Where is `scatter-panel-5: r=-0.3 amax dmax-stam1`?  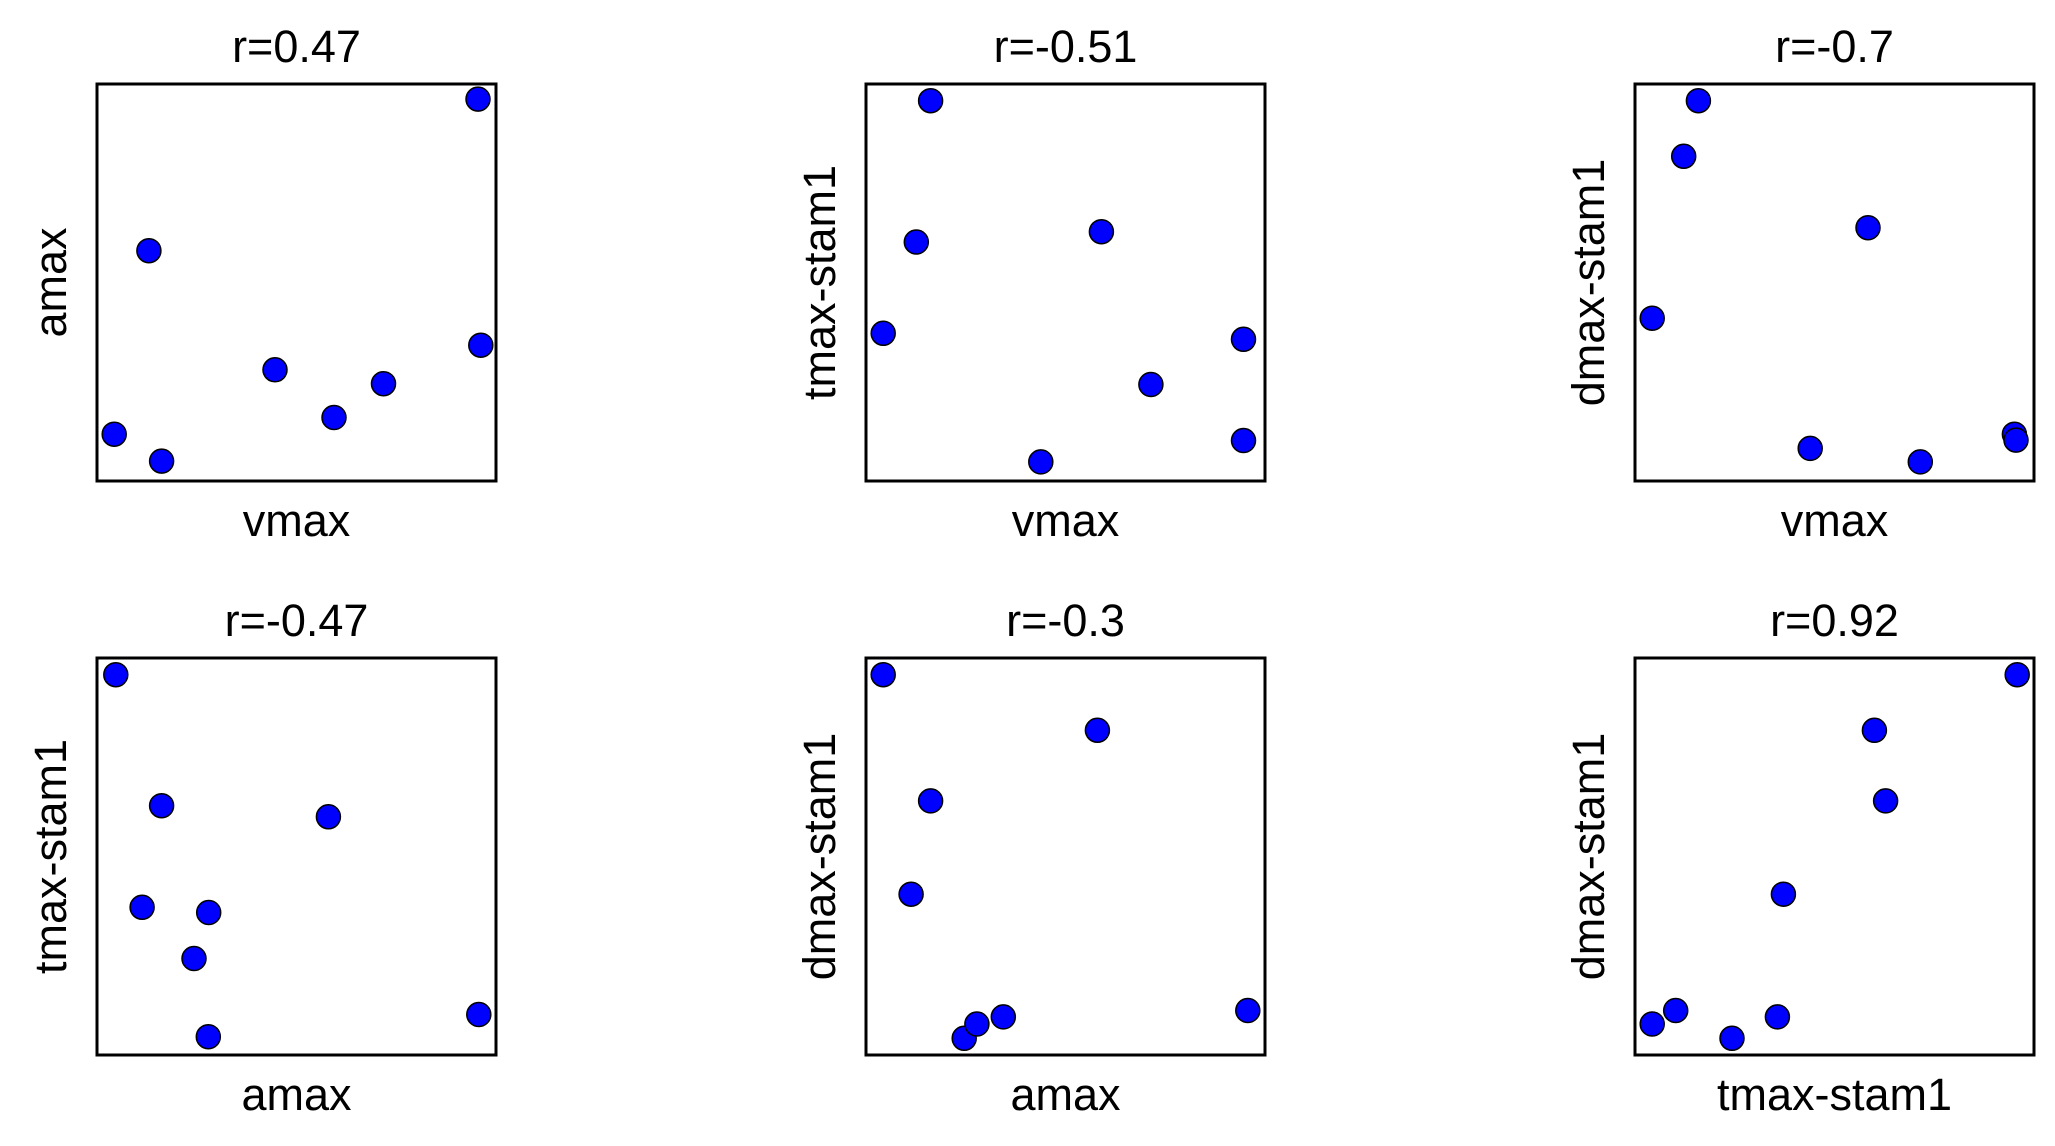
scatter-panel-5: r=-0.3 amax dmax-stam1 is located at coordinates (1030, 857).